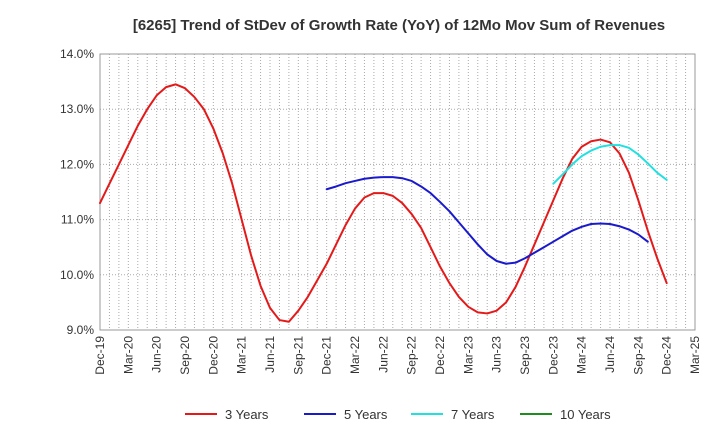 The image size is (720, 440). Describe the element at coordinates (667, 355) in the screenshot. I see `x-tick-label: Dec-24` at that location.